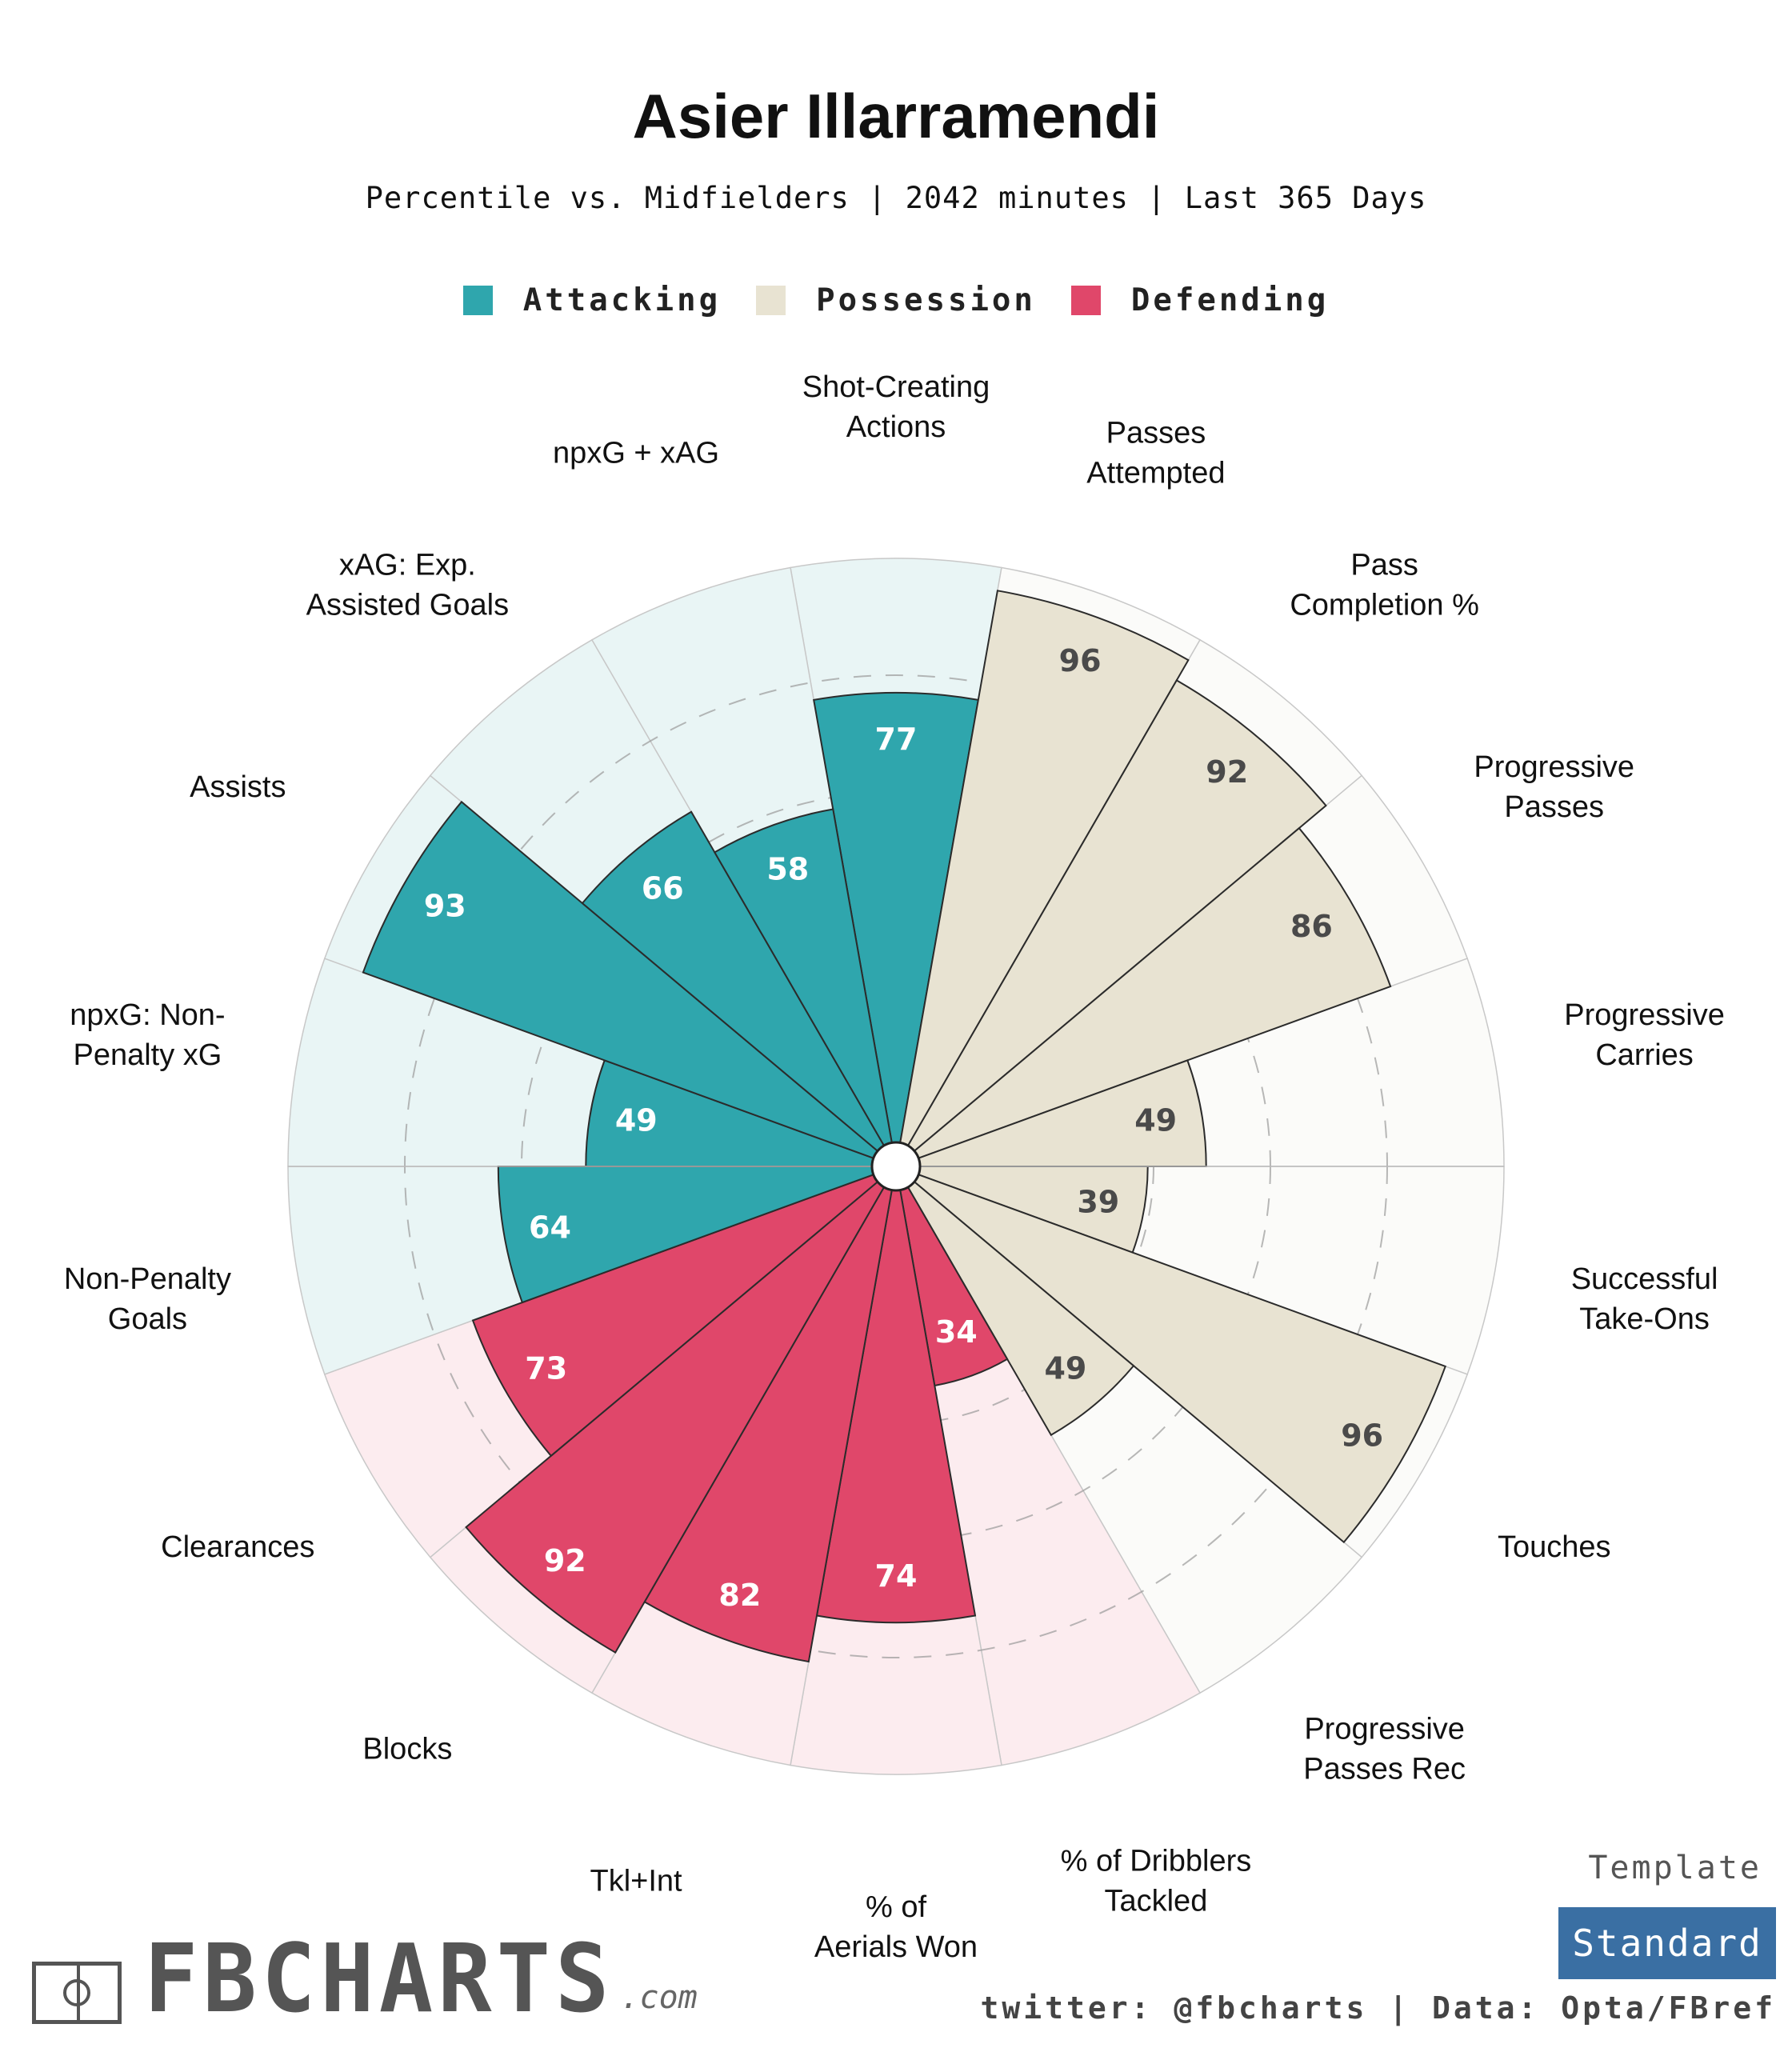  What do you see at coordinates (896, 739) in the screenshot?
I see `value-label-shot-creating-actions: 77` at bounding box center [896, 739].